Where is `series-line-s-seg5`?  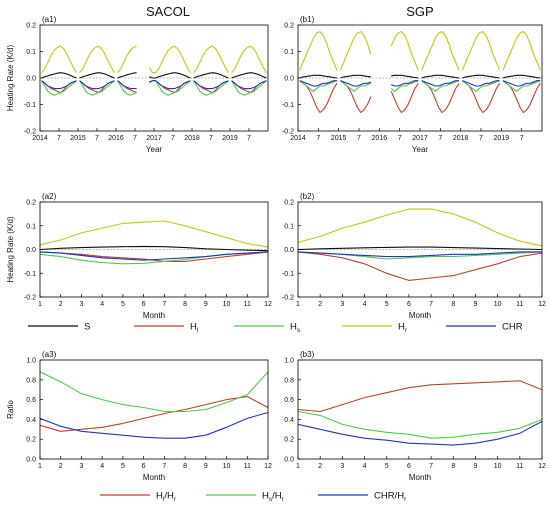
series-line-s-seg5 is located at coordinates (249, 75).